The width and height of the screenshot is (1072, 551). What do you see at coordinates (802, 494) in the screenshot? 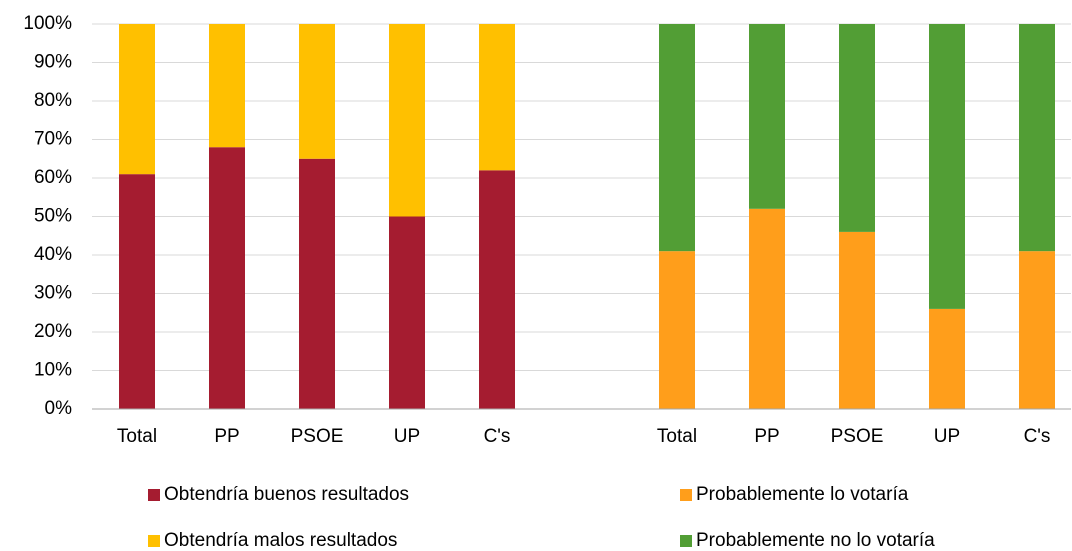
I see `legend-label: Probablemente lo votaría` at bounding box center [802, 494].